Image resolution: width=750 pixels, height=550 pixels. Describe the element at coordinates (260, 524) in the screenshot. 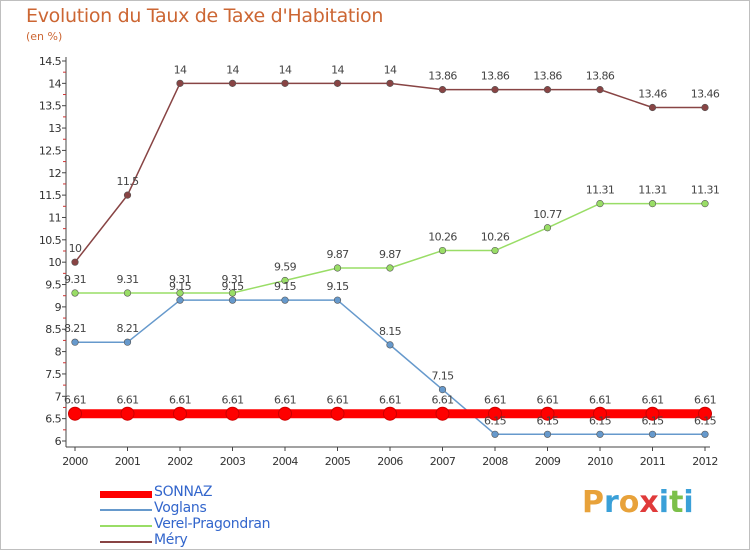

I see `legend-item: Verel-Pragondran` at that location.